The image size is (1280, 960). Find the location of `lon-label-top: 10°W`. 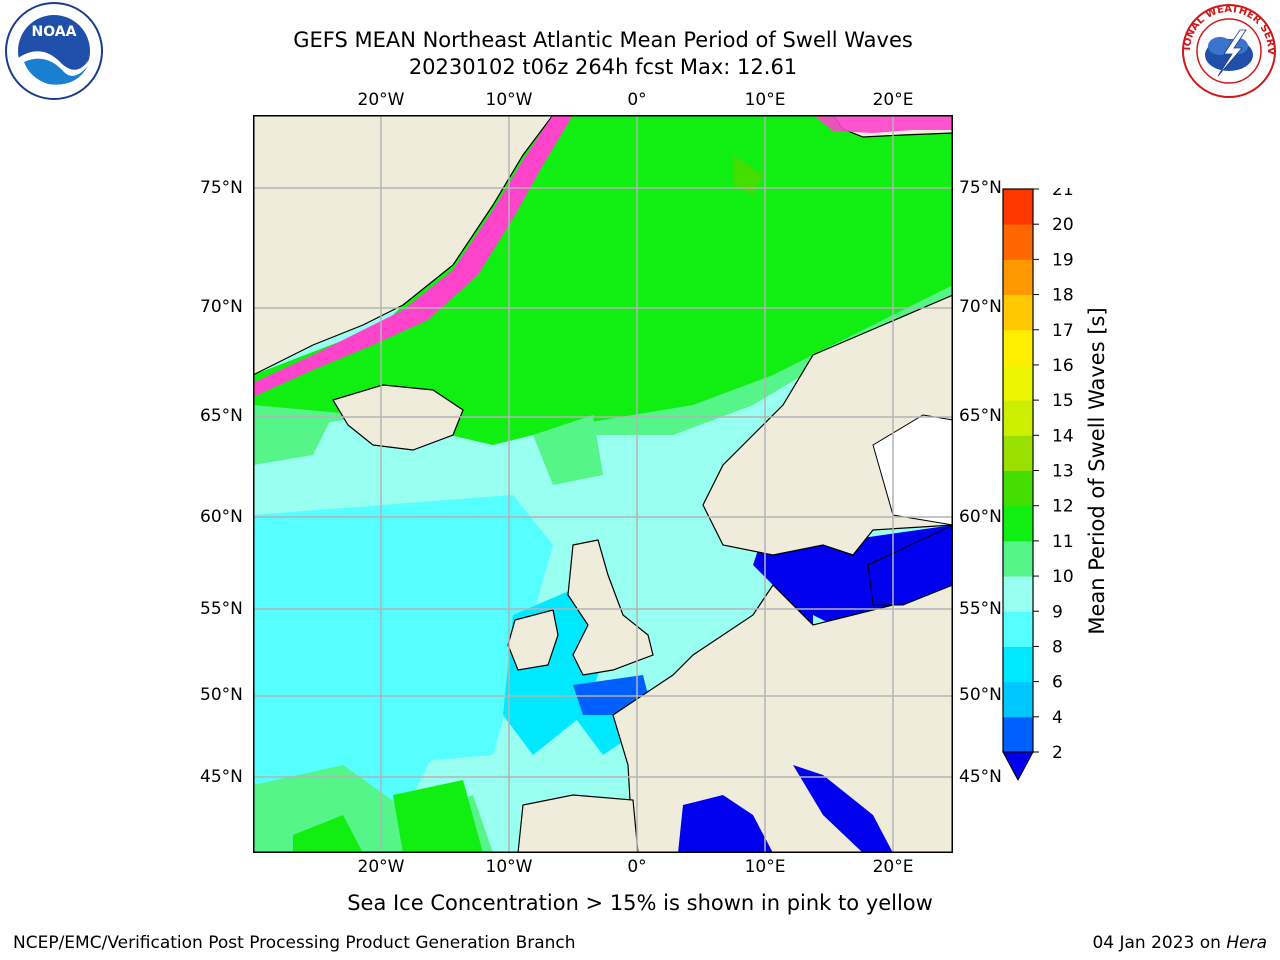

lon-label-top: 10°W is located at coordinates (509, 100).